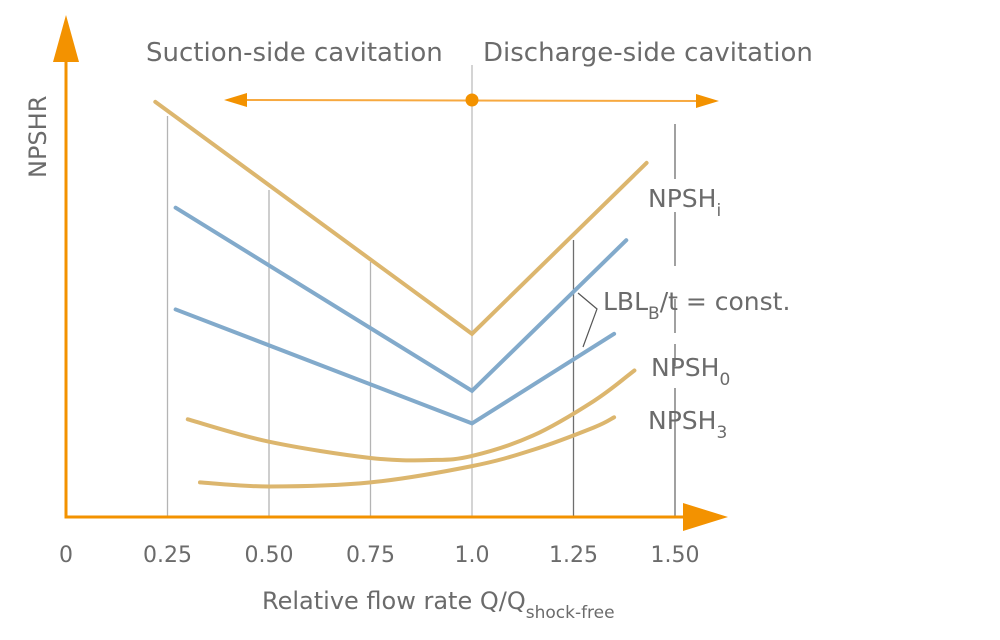 This screenshot has width=1000, height=640. I want to click on cavitation-region-indicator, so click(471, 100).